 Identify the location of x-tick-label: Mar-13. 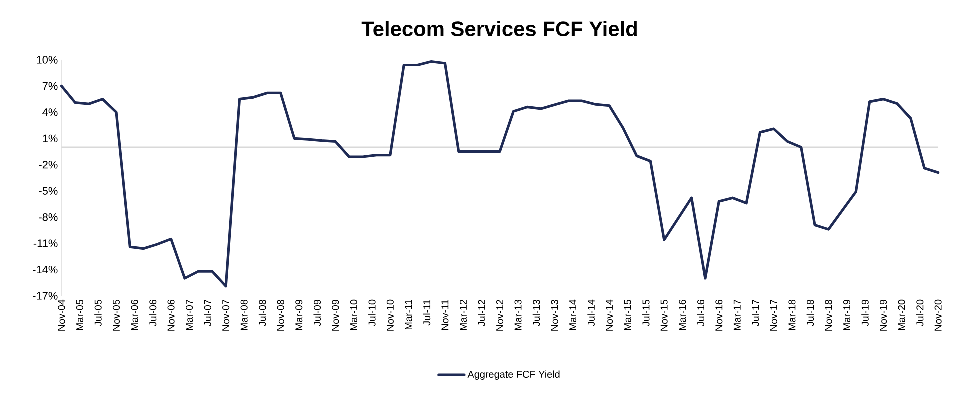
(518, 315).